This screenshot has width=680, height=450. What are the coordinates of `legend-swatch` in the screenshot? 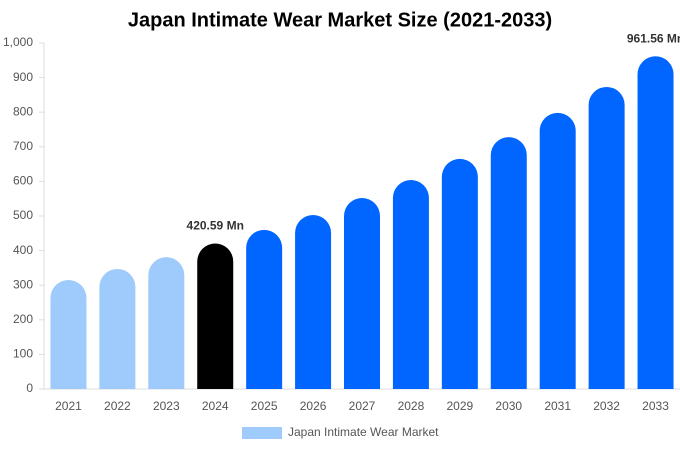 It's located at (262, 433).